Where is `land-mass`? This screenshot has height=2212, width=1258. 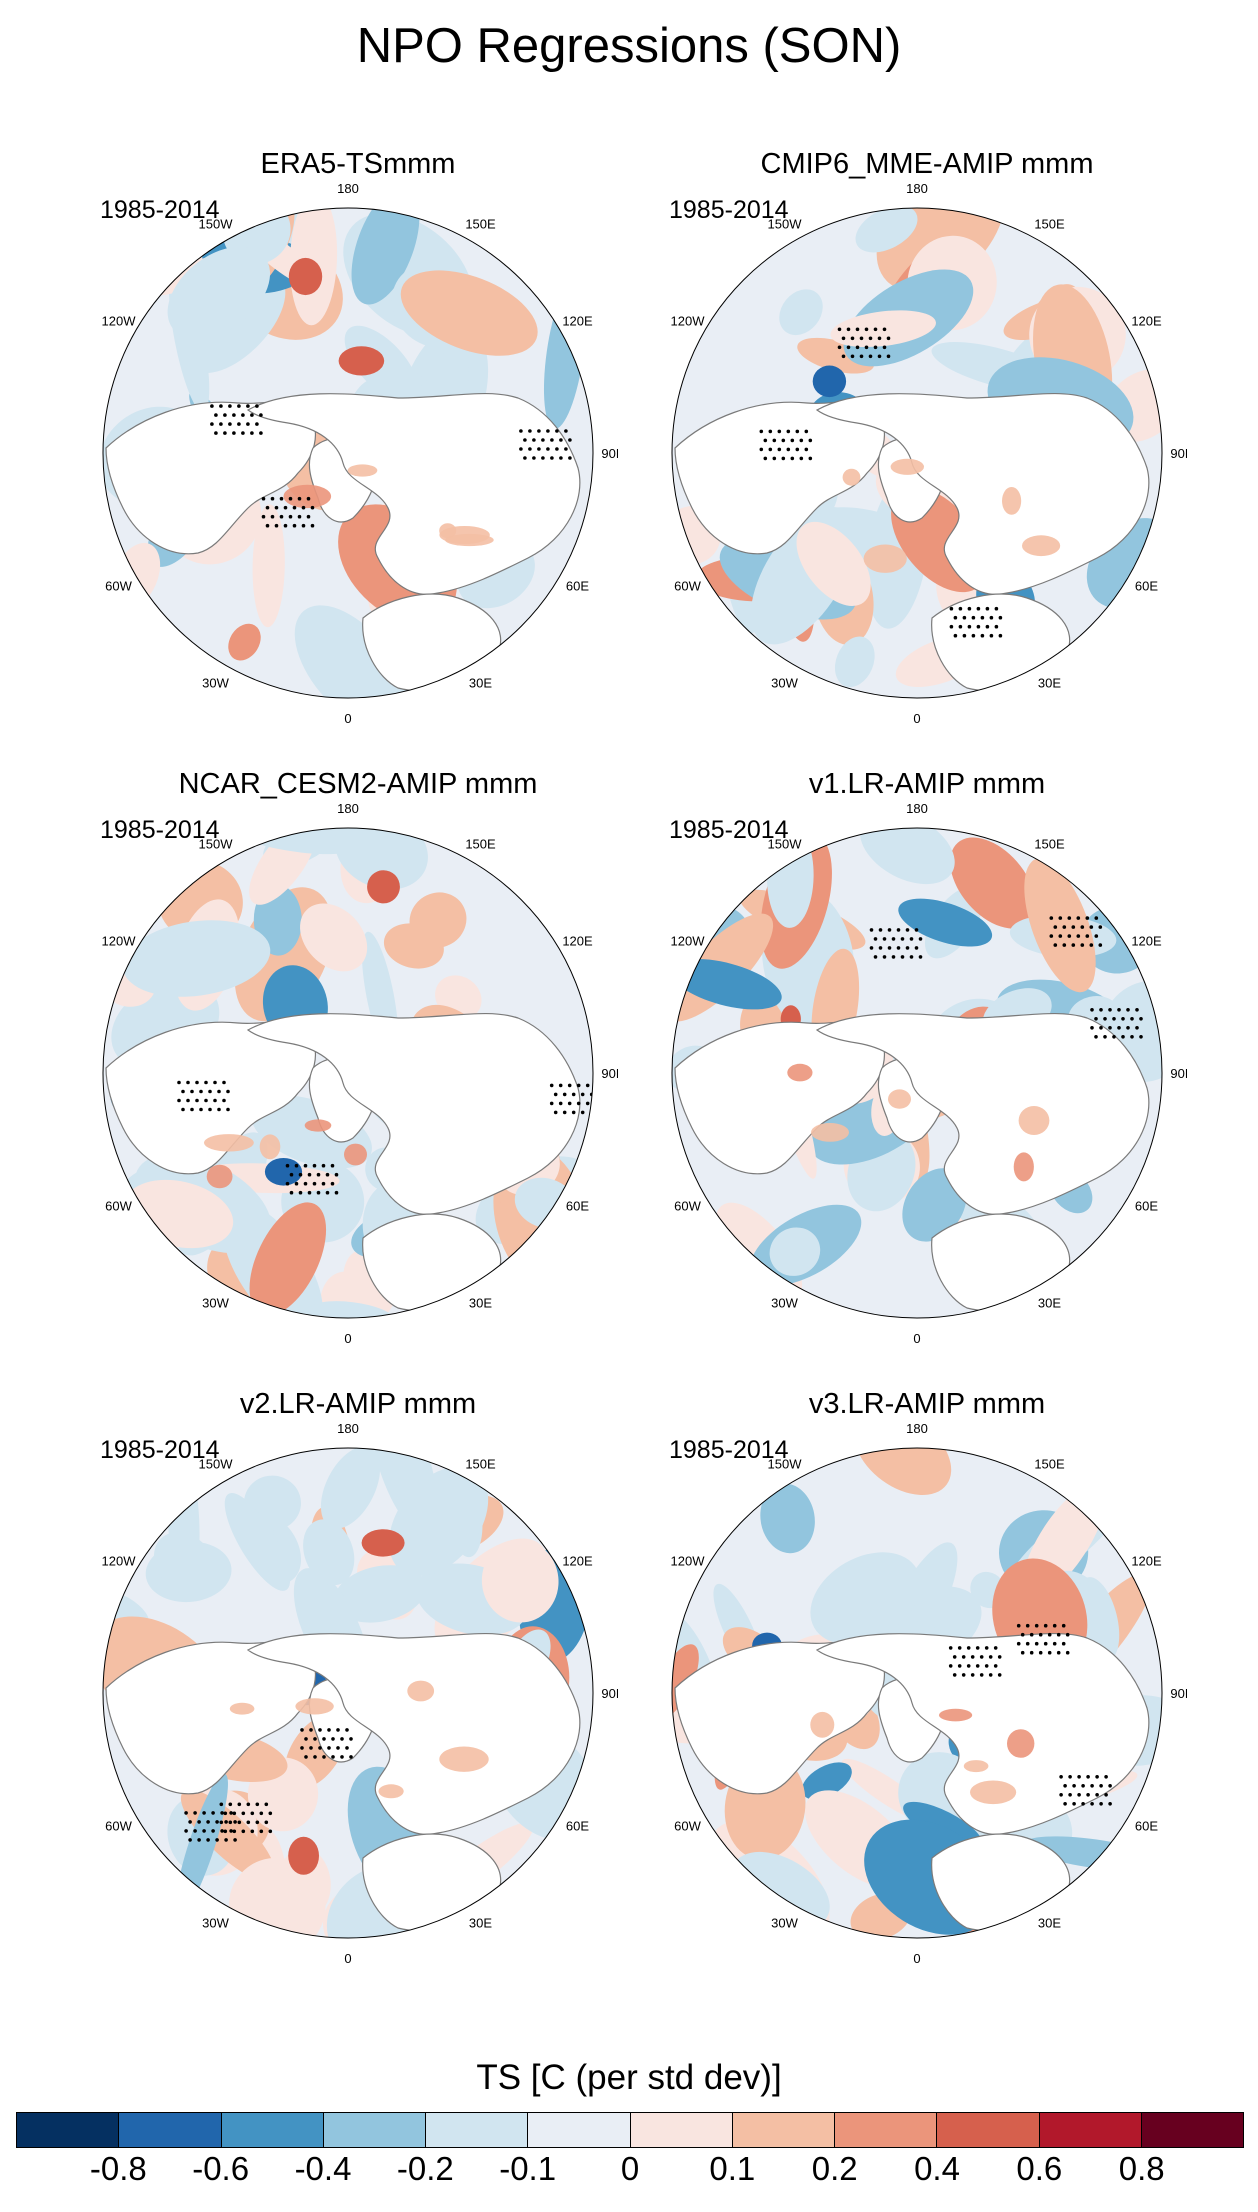
land-mass is located at coordinates (211, 478).